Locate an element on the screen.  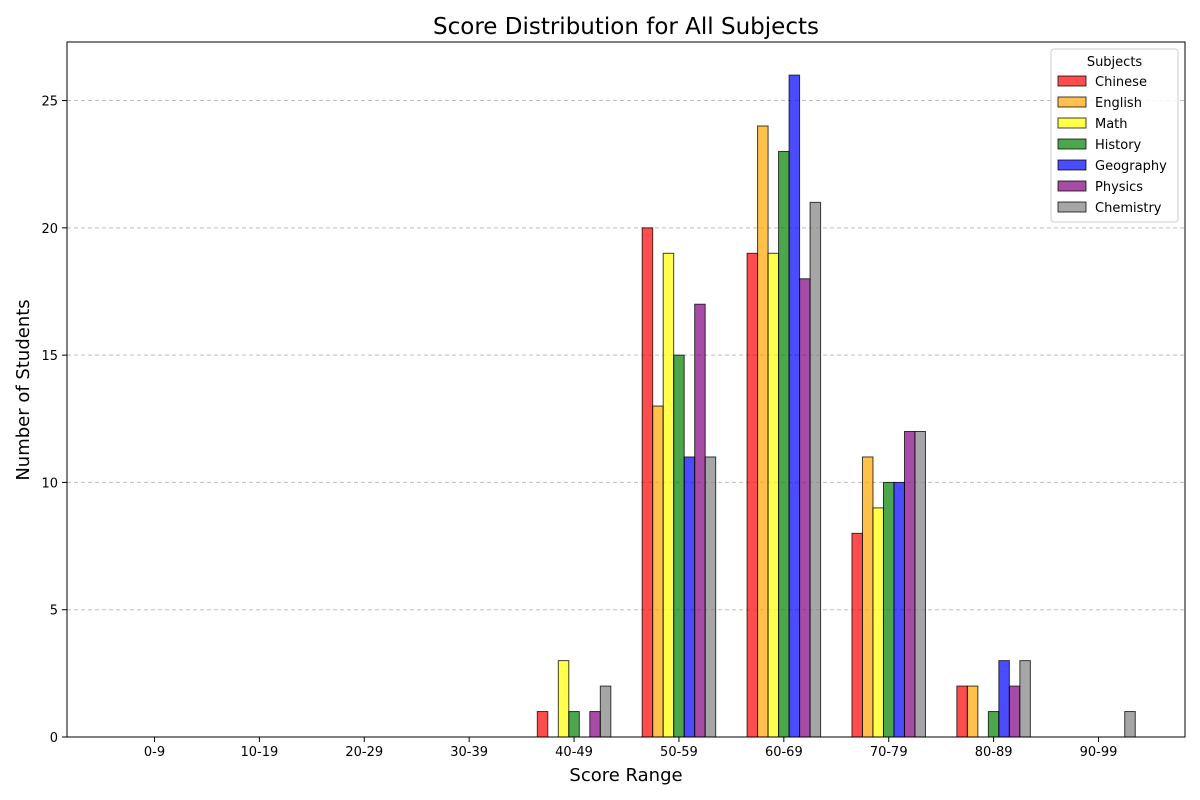
y-tick-label-0: 0 is located at coordinates (54, 738).